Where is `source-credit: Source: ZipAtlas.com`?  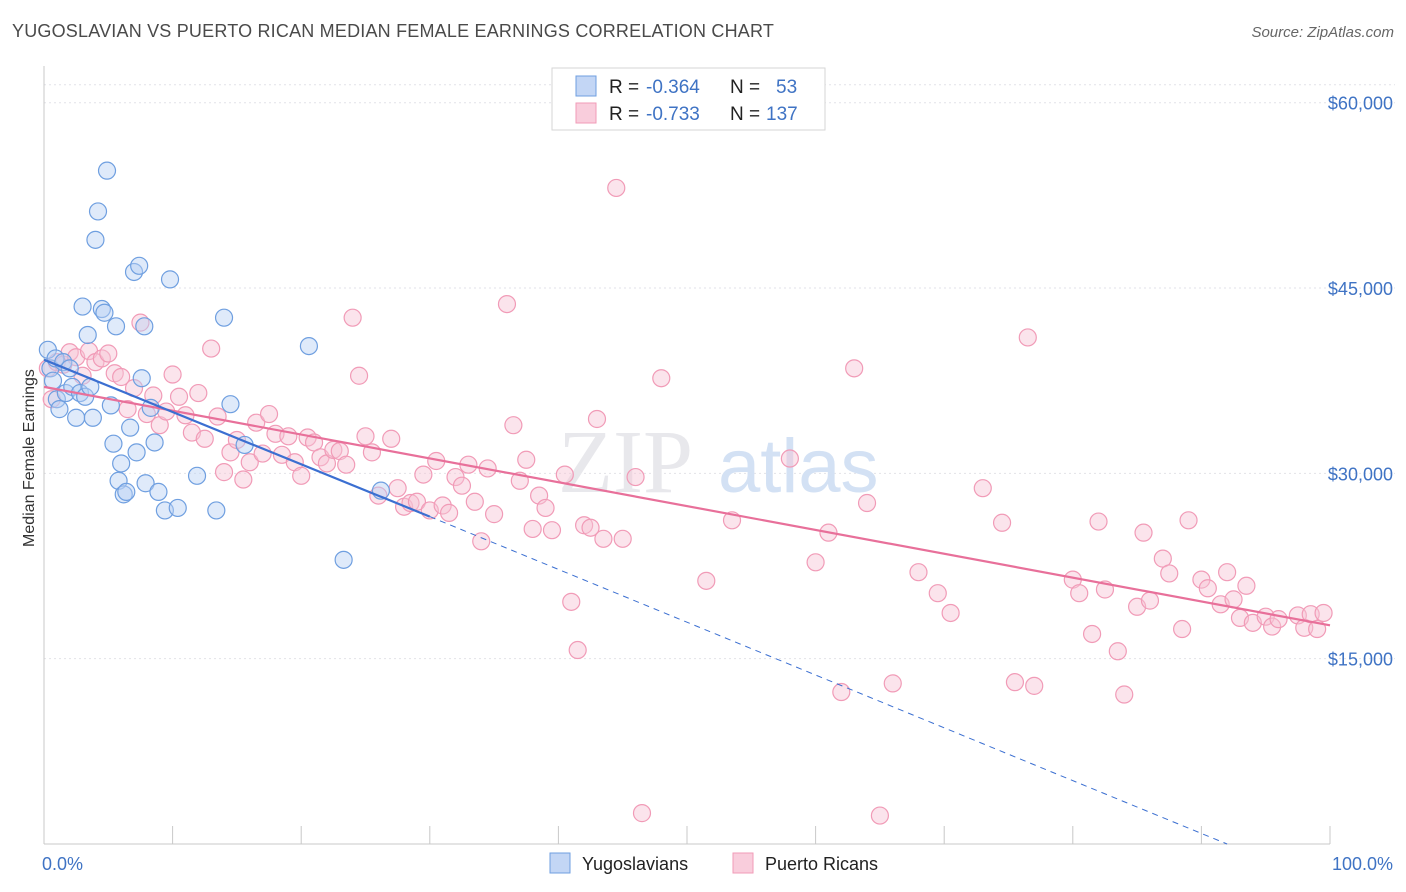 source-credit: Source: ZipAtlas.com is located at coordinates (1322, 32).